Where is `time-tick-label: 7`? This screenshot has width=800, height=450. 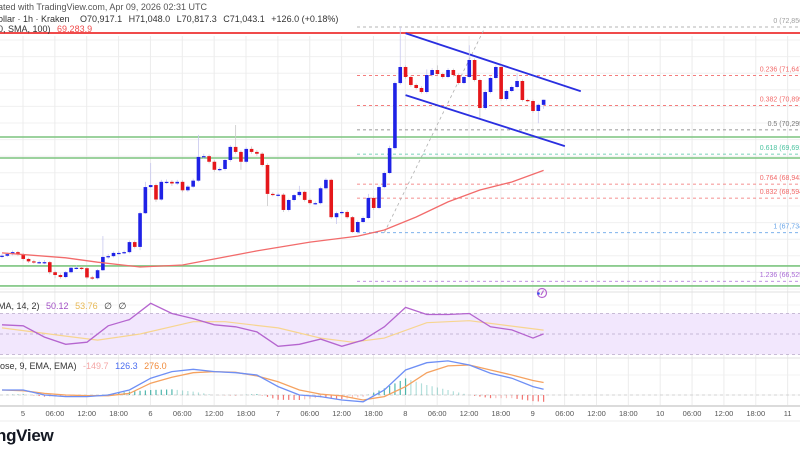
time-tick-label: 7 is located at coordinates (278, 413).